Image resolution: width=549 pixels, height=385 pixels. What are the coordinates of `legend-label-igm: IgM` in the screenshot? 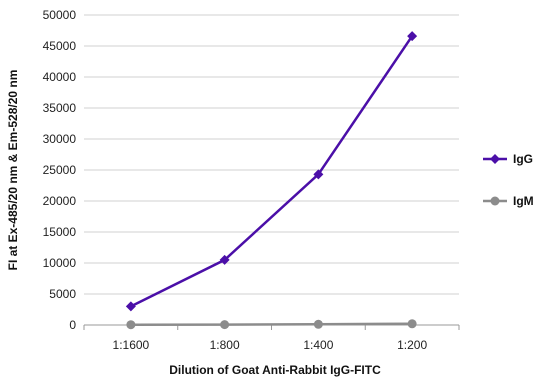 It's located at (523, 201).